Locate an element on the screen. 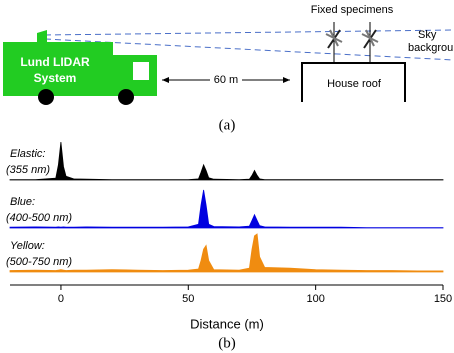  series-name: Yellow: is located at coordinates (27, 246).